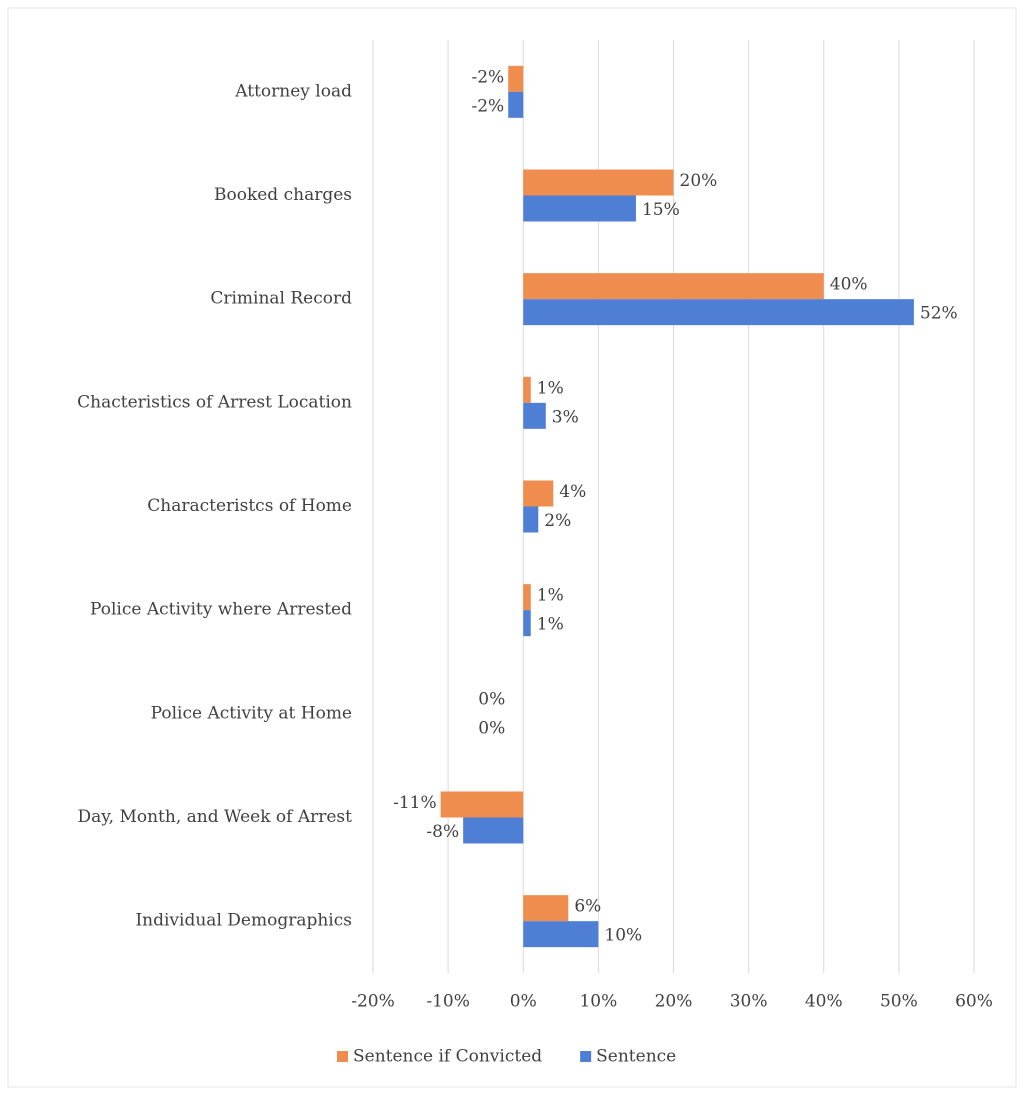  I want to click on y-tick-label: Criminal Record, so click(281, 299).